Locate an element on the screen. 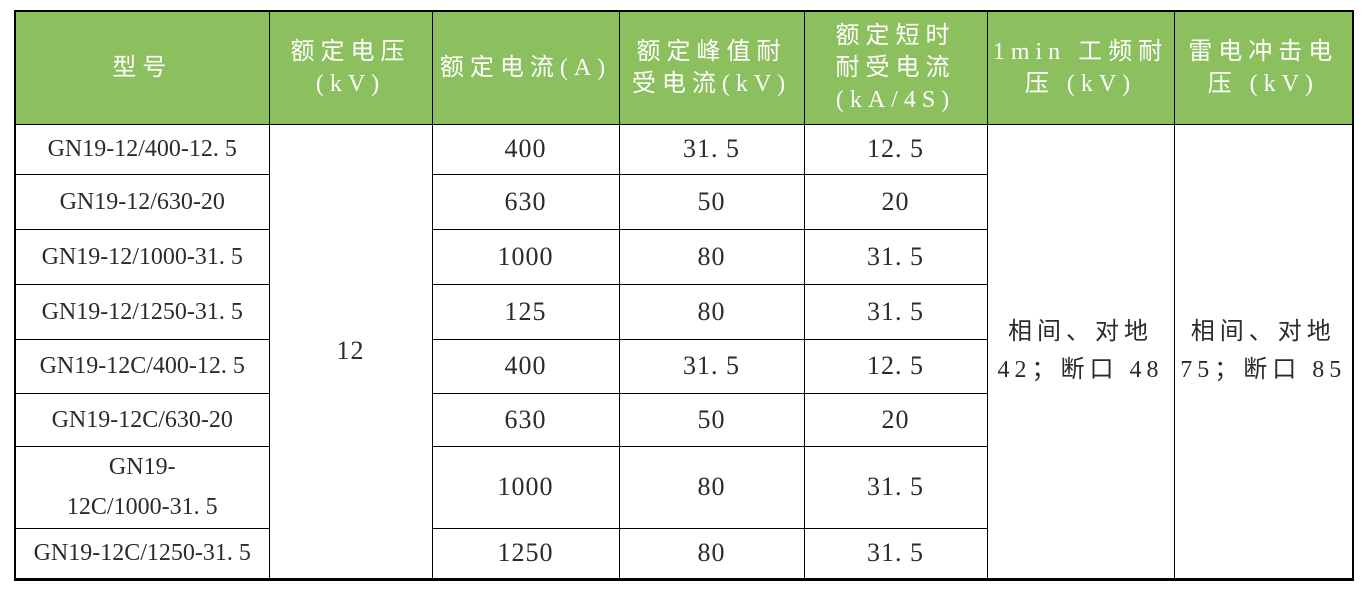  table-row: GN19-12C/400-12. 5 400 31. 5 12. 5 is located at coordinates (683, 366).